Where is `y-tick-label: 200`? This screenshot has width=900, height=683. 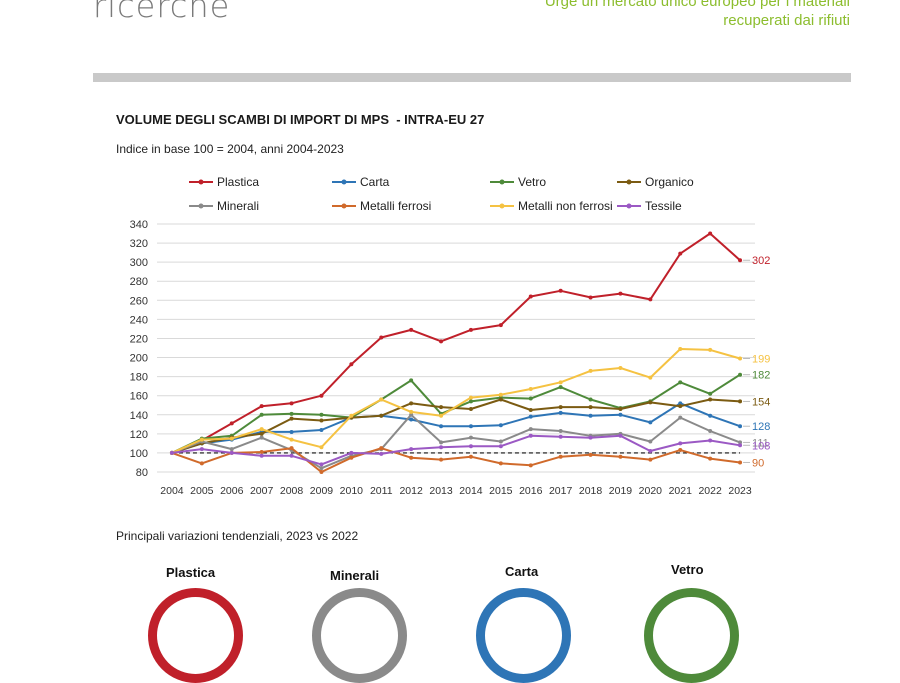 y-tick-label: 200 is located at coordinates (139, 359).